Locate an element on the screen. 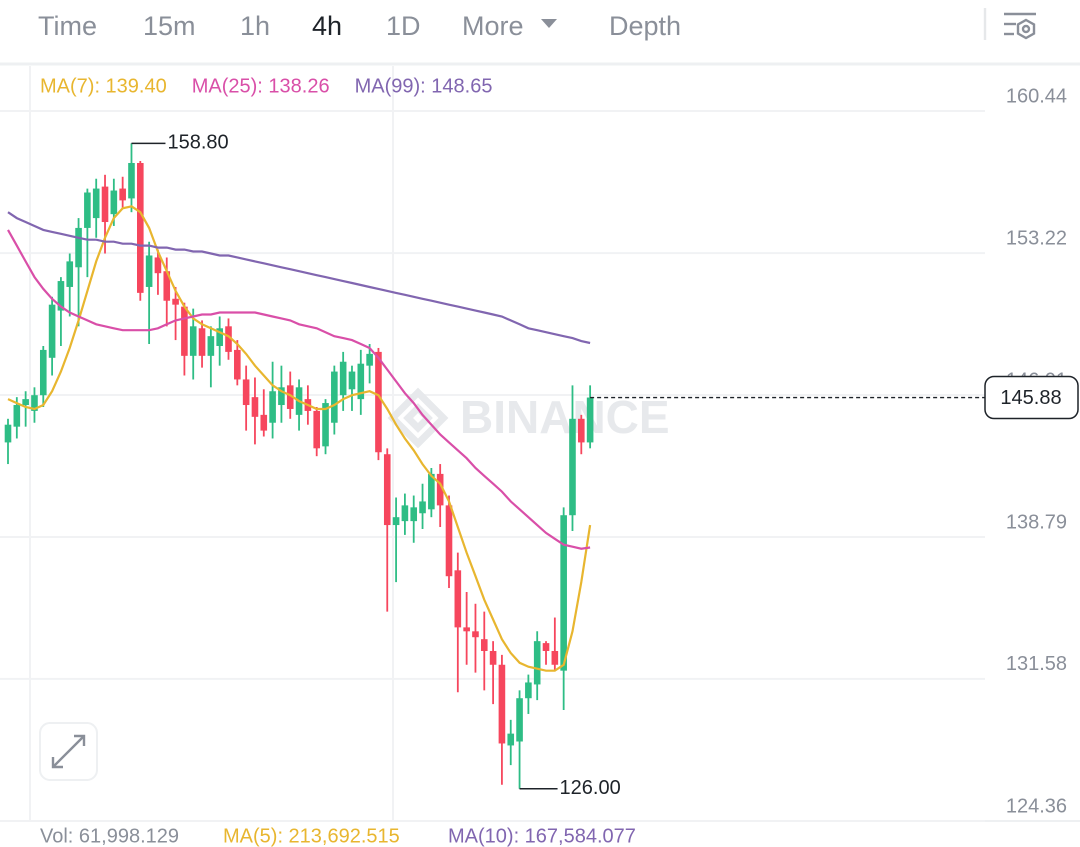  y-tick-label: 131.58 is located at coordinates (1036, 664).